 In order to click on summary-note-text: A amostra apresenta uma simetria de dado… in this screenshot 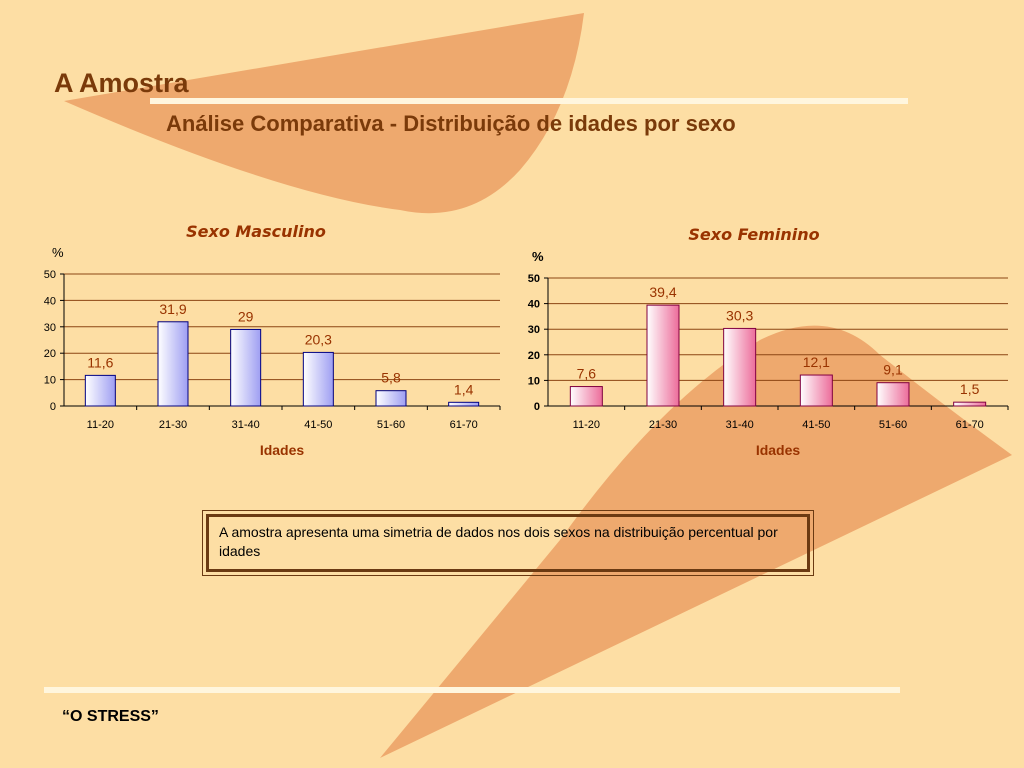, I will do `click(508, 543)`.